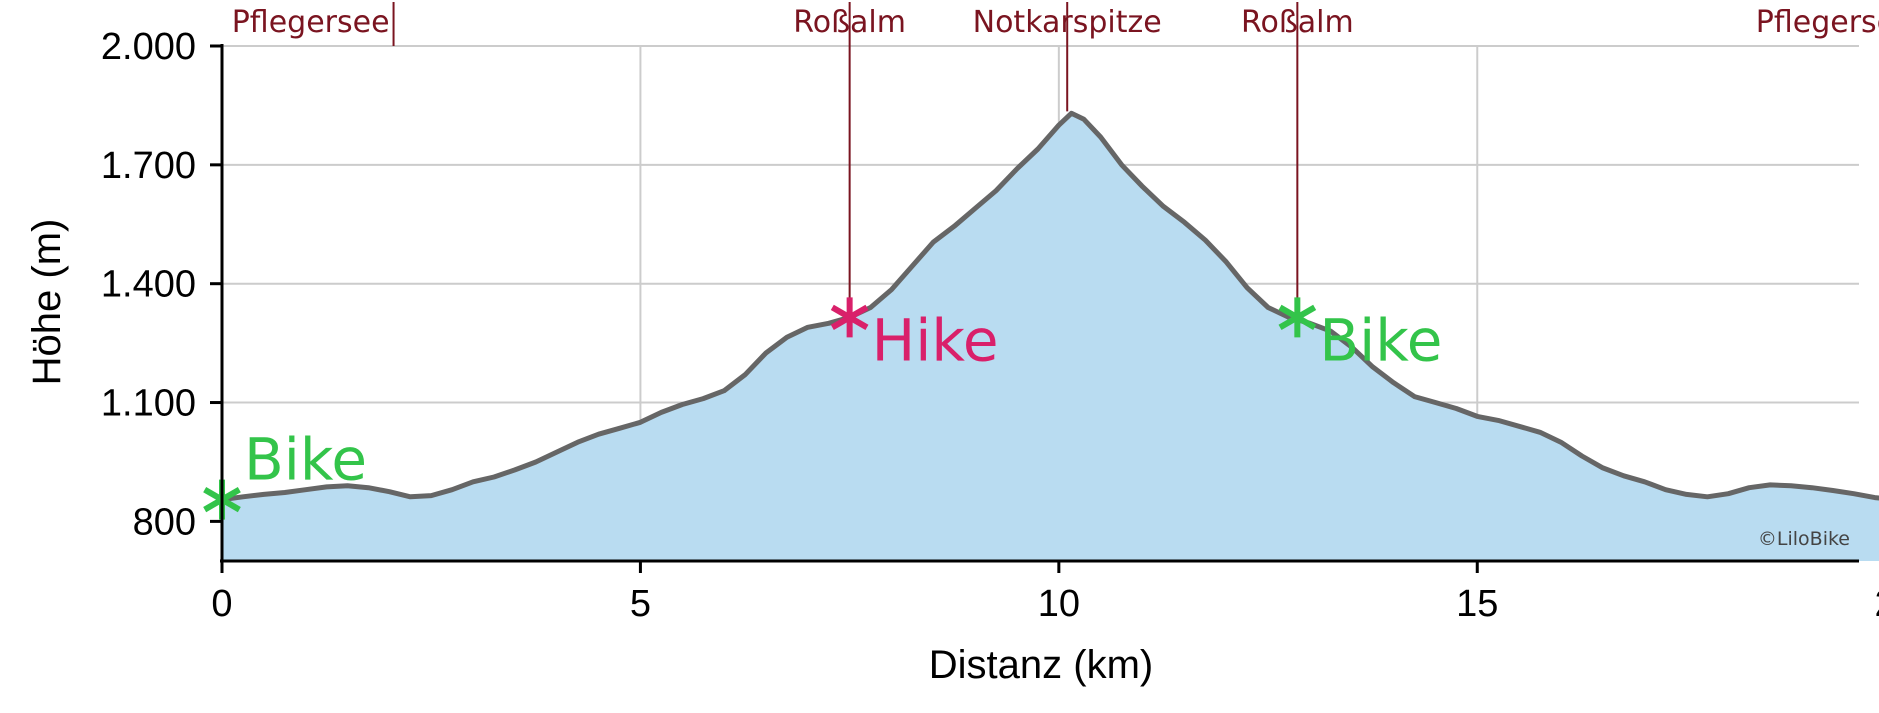 The width and height of the screenshot is (1879, 713). What do you see at coordinates (148, 166) in the screenshot?
I see `y-tick-label: 1.700` at bounding box center [148, 166].